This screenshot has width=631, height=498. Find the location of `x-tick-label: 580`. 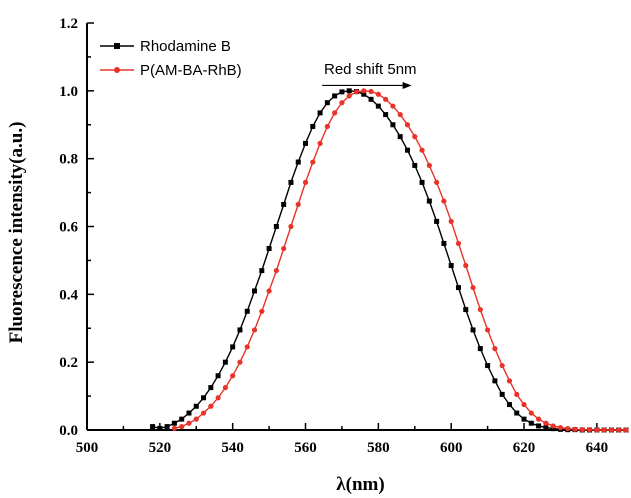

x-tick-label: 580 is located at coordinates (378, 448).